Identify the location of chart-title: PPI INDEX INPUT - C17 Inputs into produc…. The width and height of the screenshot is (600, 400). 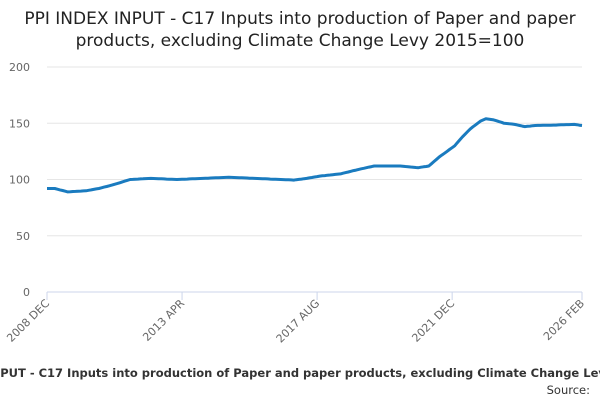
(299, 30).